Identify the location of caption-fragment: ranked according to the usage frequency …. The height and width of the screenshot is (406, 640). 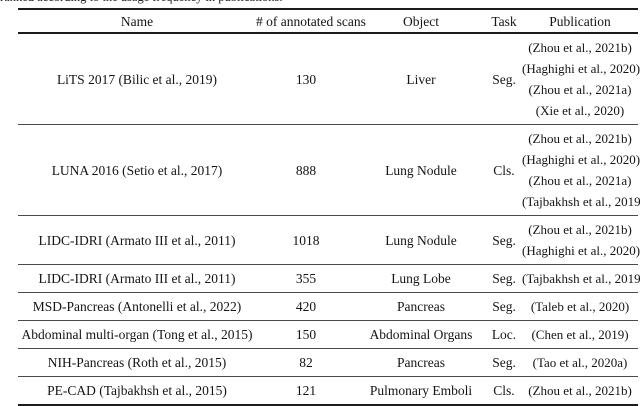
(210, 2).